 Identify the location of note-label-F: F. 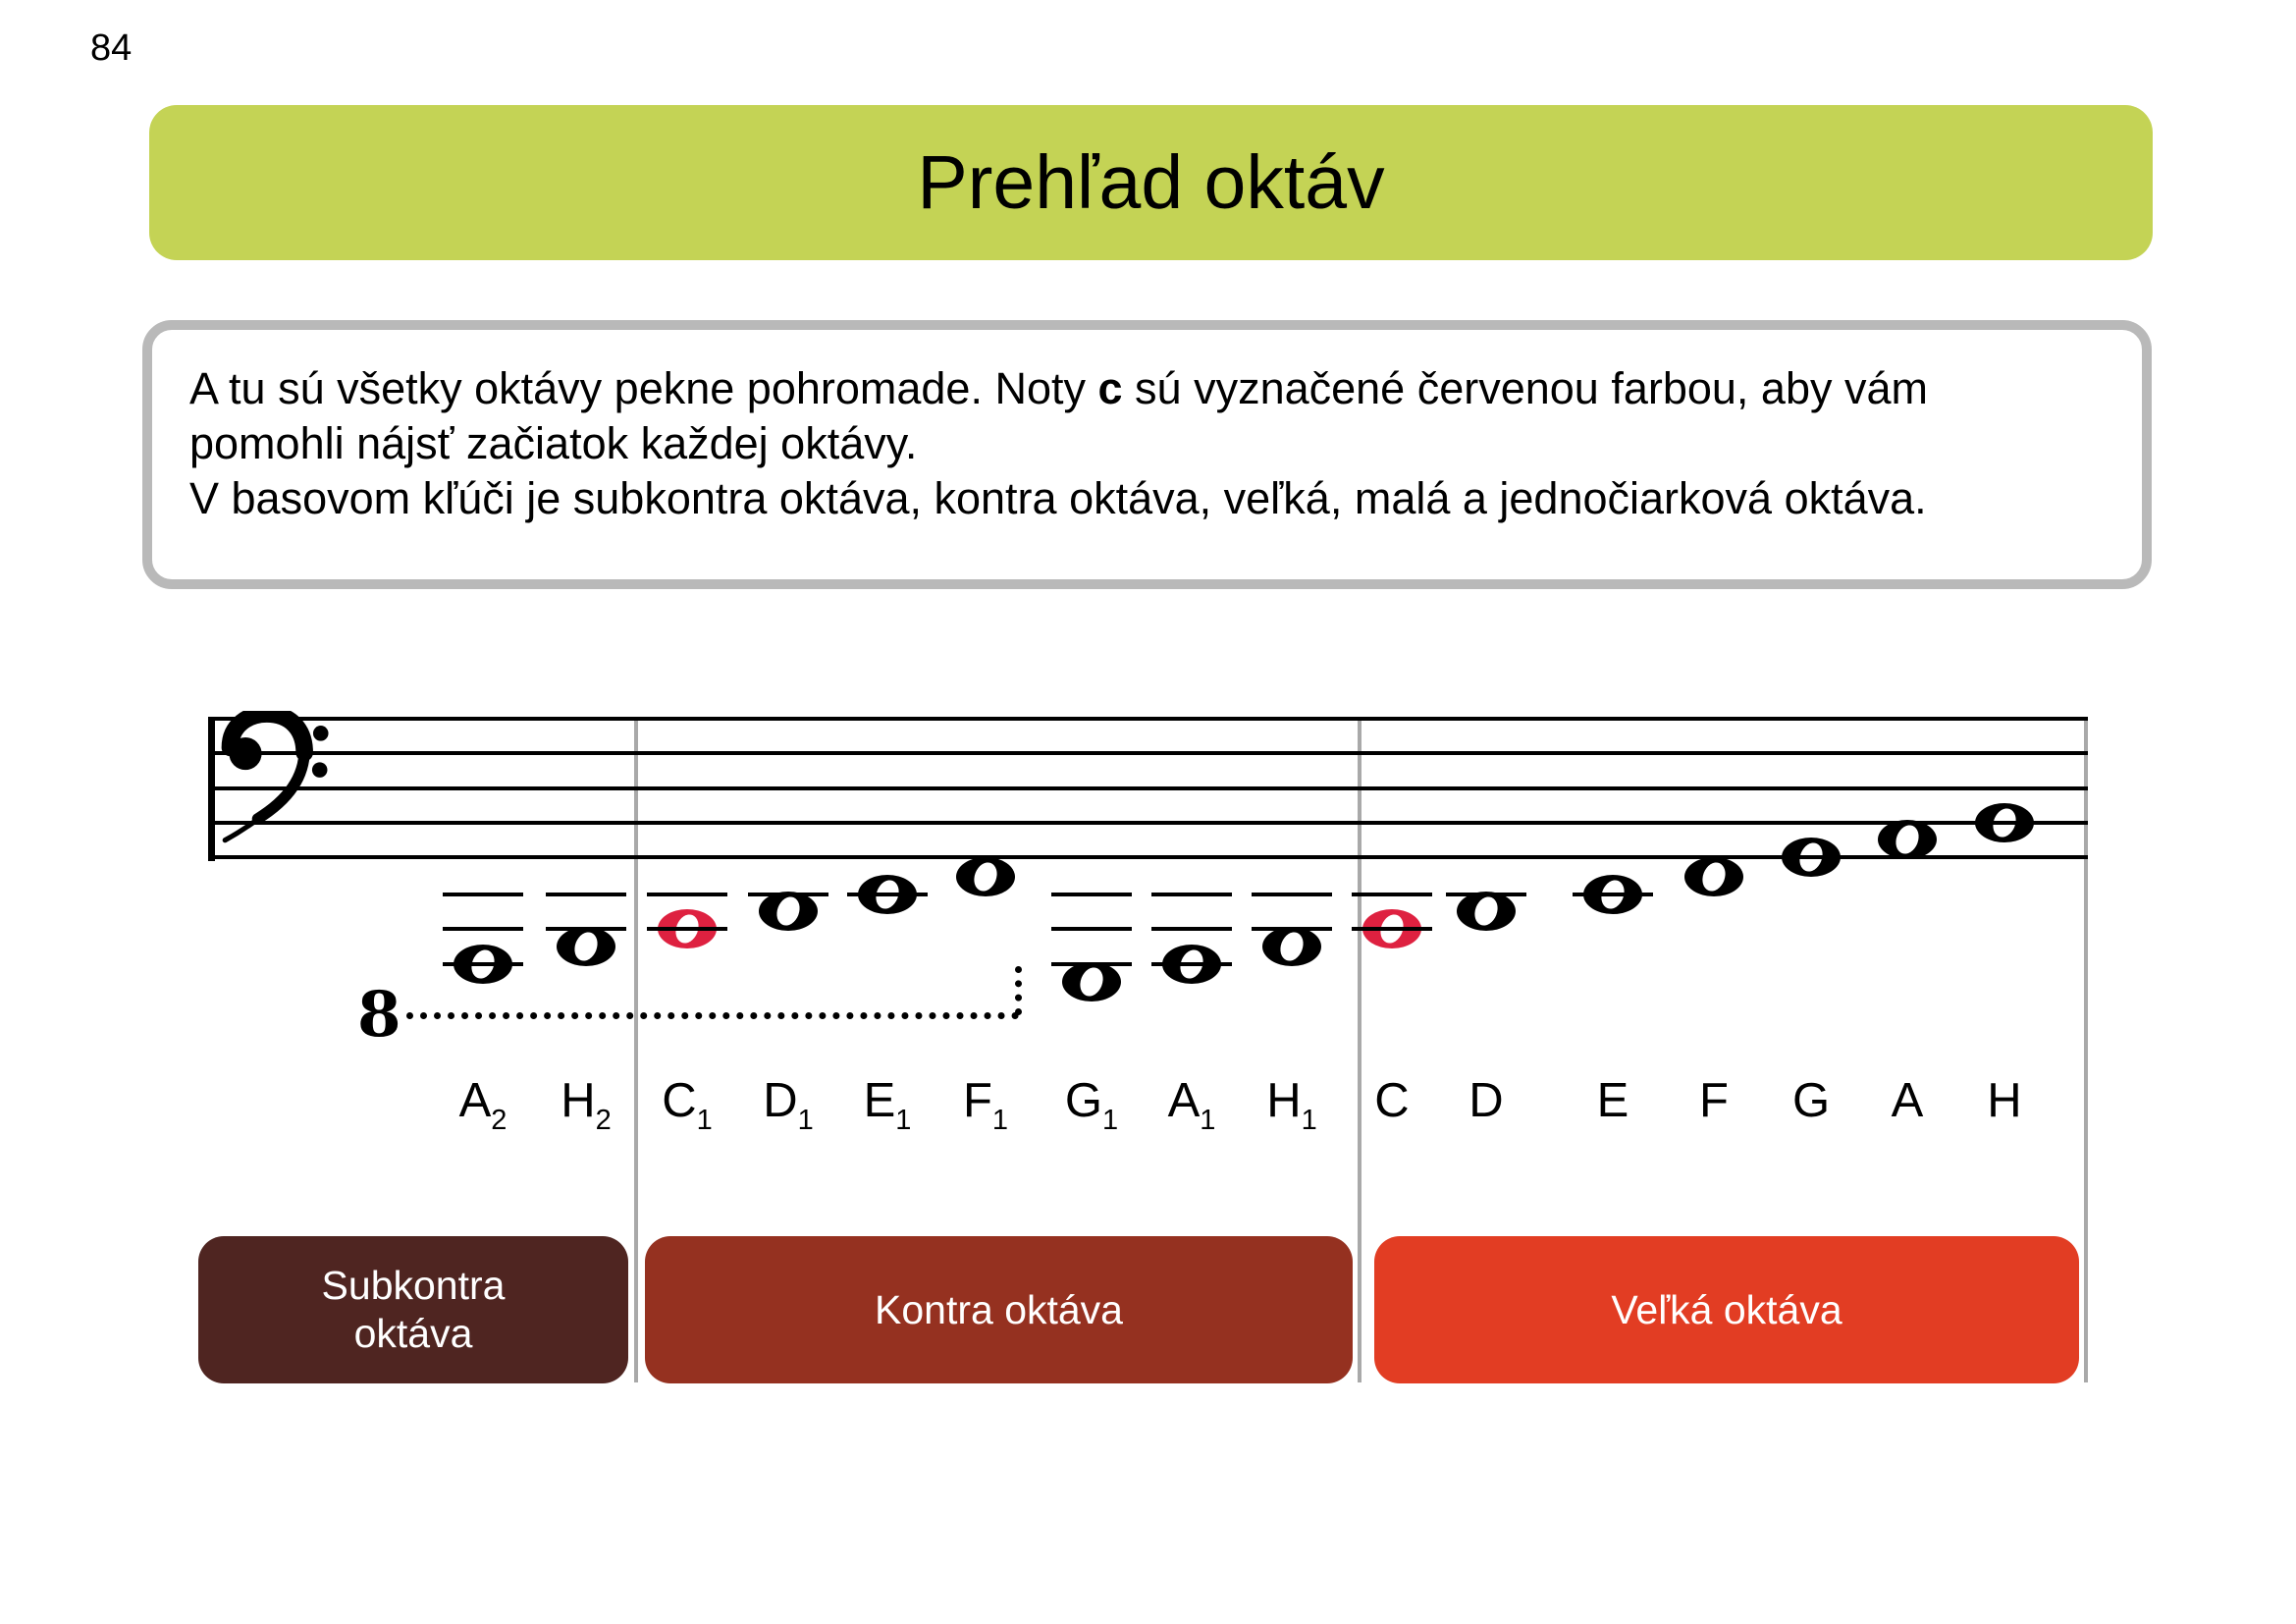
(1714, 1100).